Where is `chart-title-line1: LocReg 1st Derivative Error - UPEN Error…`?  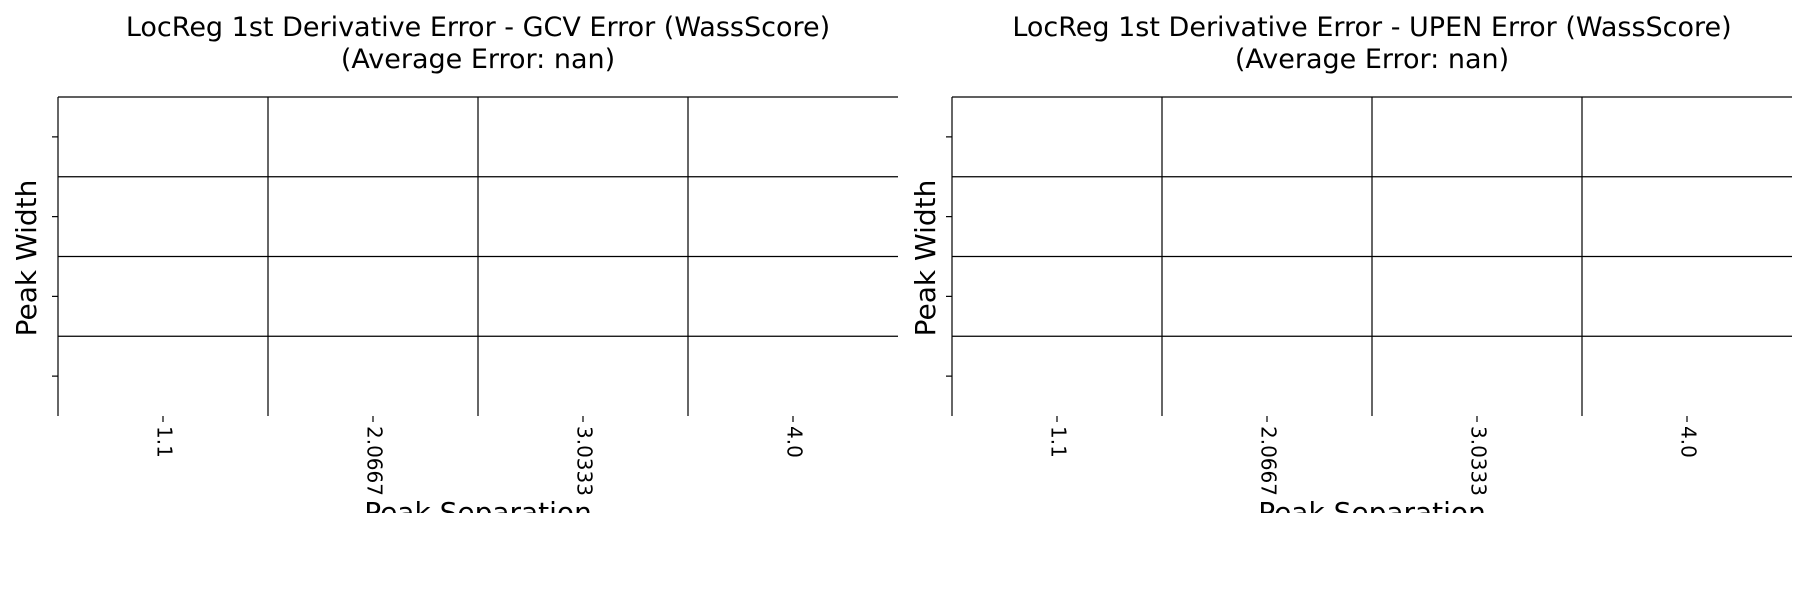 chart-title-line1: LocReg 1st Derivative Error - UPEN Error… is located at coordinates (1371, 27).